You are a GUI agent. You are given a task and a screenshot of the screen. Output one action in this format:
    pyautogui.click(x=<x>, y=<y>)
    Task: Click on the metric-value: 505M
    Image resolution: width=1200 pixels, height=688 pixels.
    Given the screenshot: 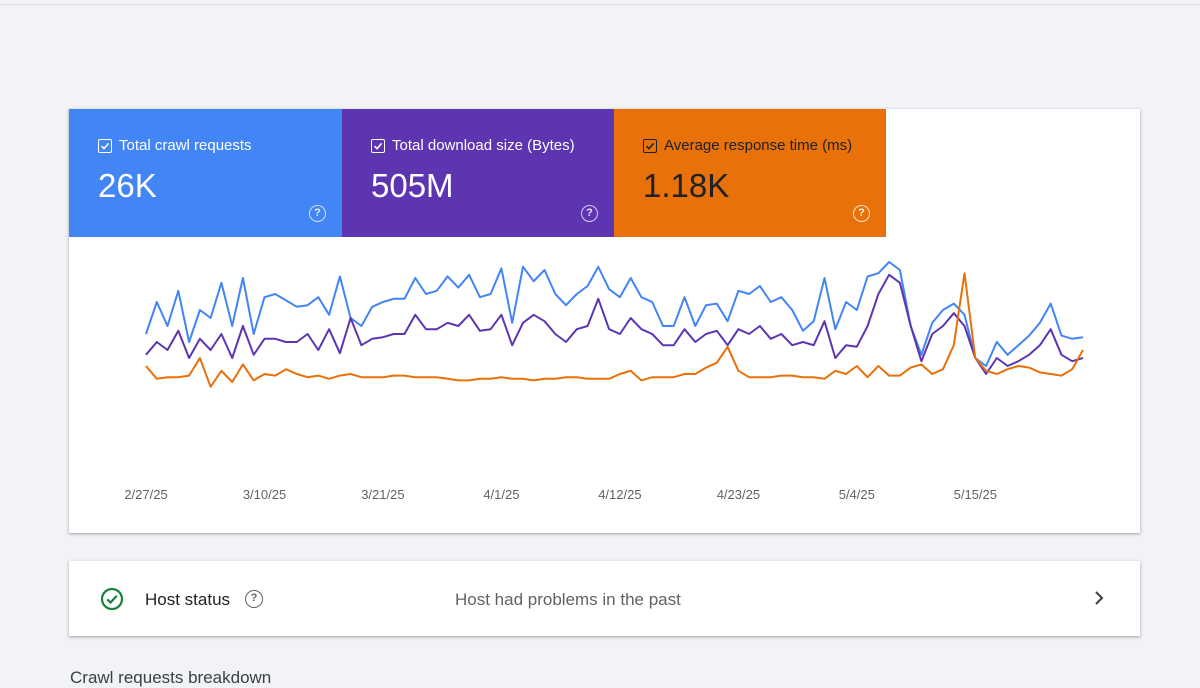 What is the action you would take?
    pyautogui.click(x=412, y=185)
    